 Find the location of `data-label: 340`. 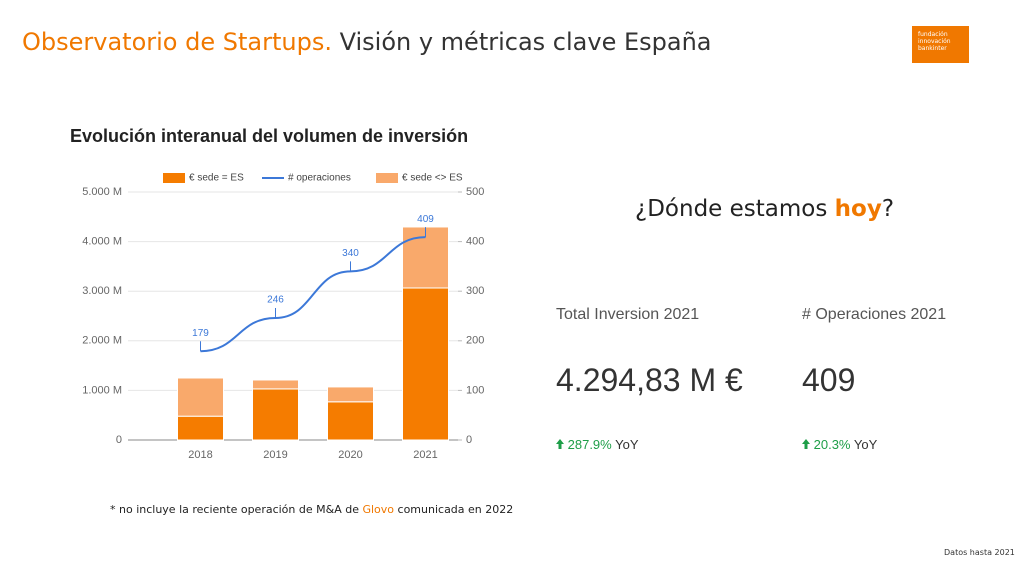

data-label: 340 is located at coordinates (350, 253).